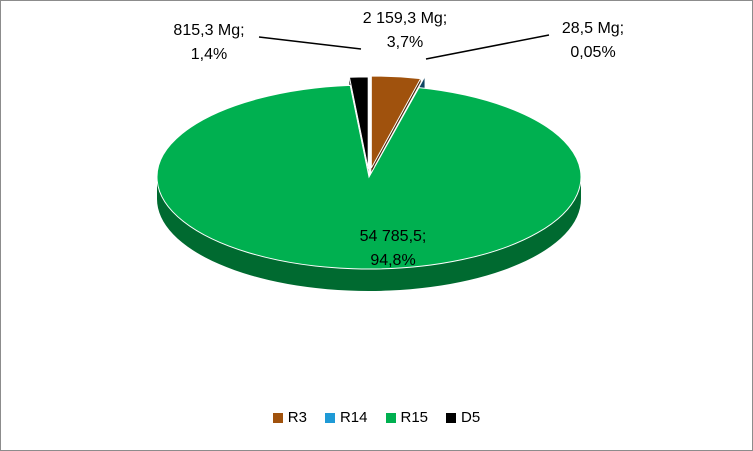 This screenshot has height=451, width=753. I want to click on slice-side-r15, so click(369, 234).